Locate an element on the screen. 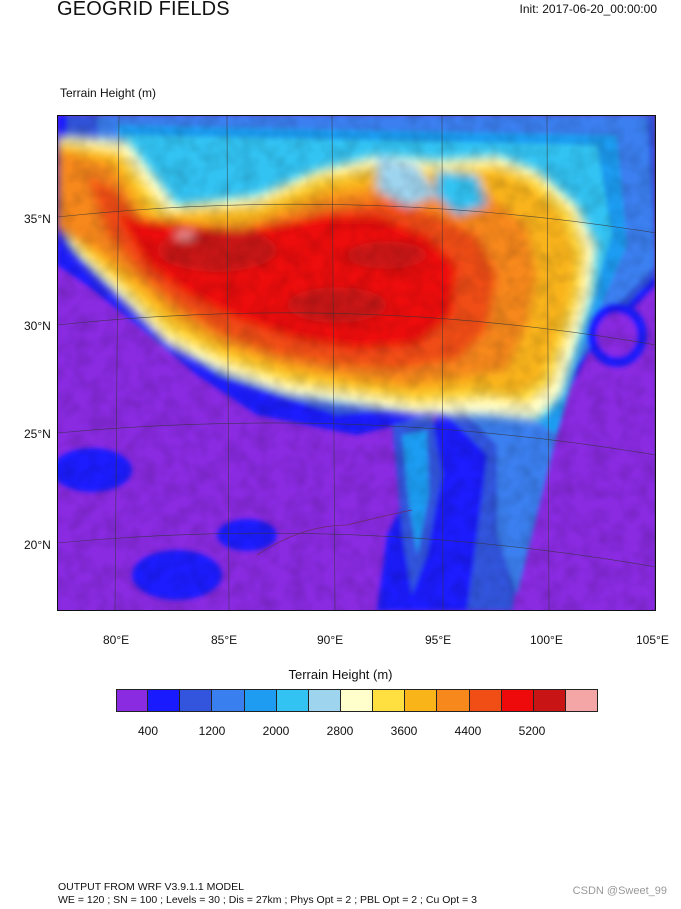  colorbar-label-2800: 2800 is located at coordinates (340, 731).